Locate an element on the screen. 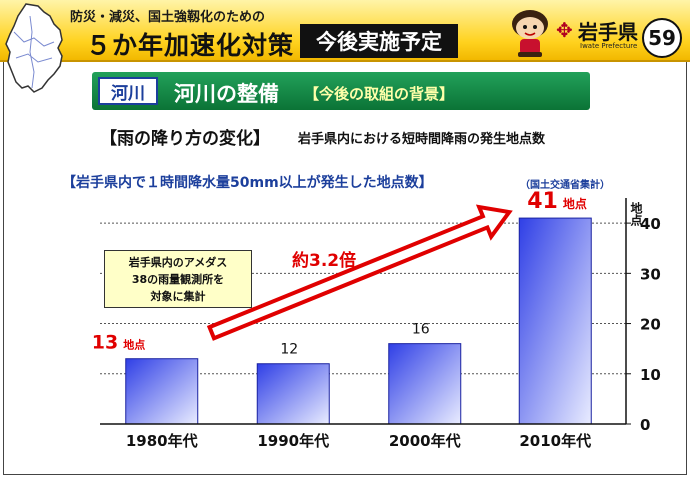 Image resolution: width=690 pixels, height=478 pixels. note-box: 岩手県内のアメダス 38の雨量観測所を 対象に集計 is located at coordinates (178, 279).